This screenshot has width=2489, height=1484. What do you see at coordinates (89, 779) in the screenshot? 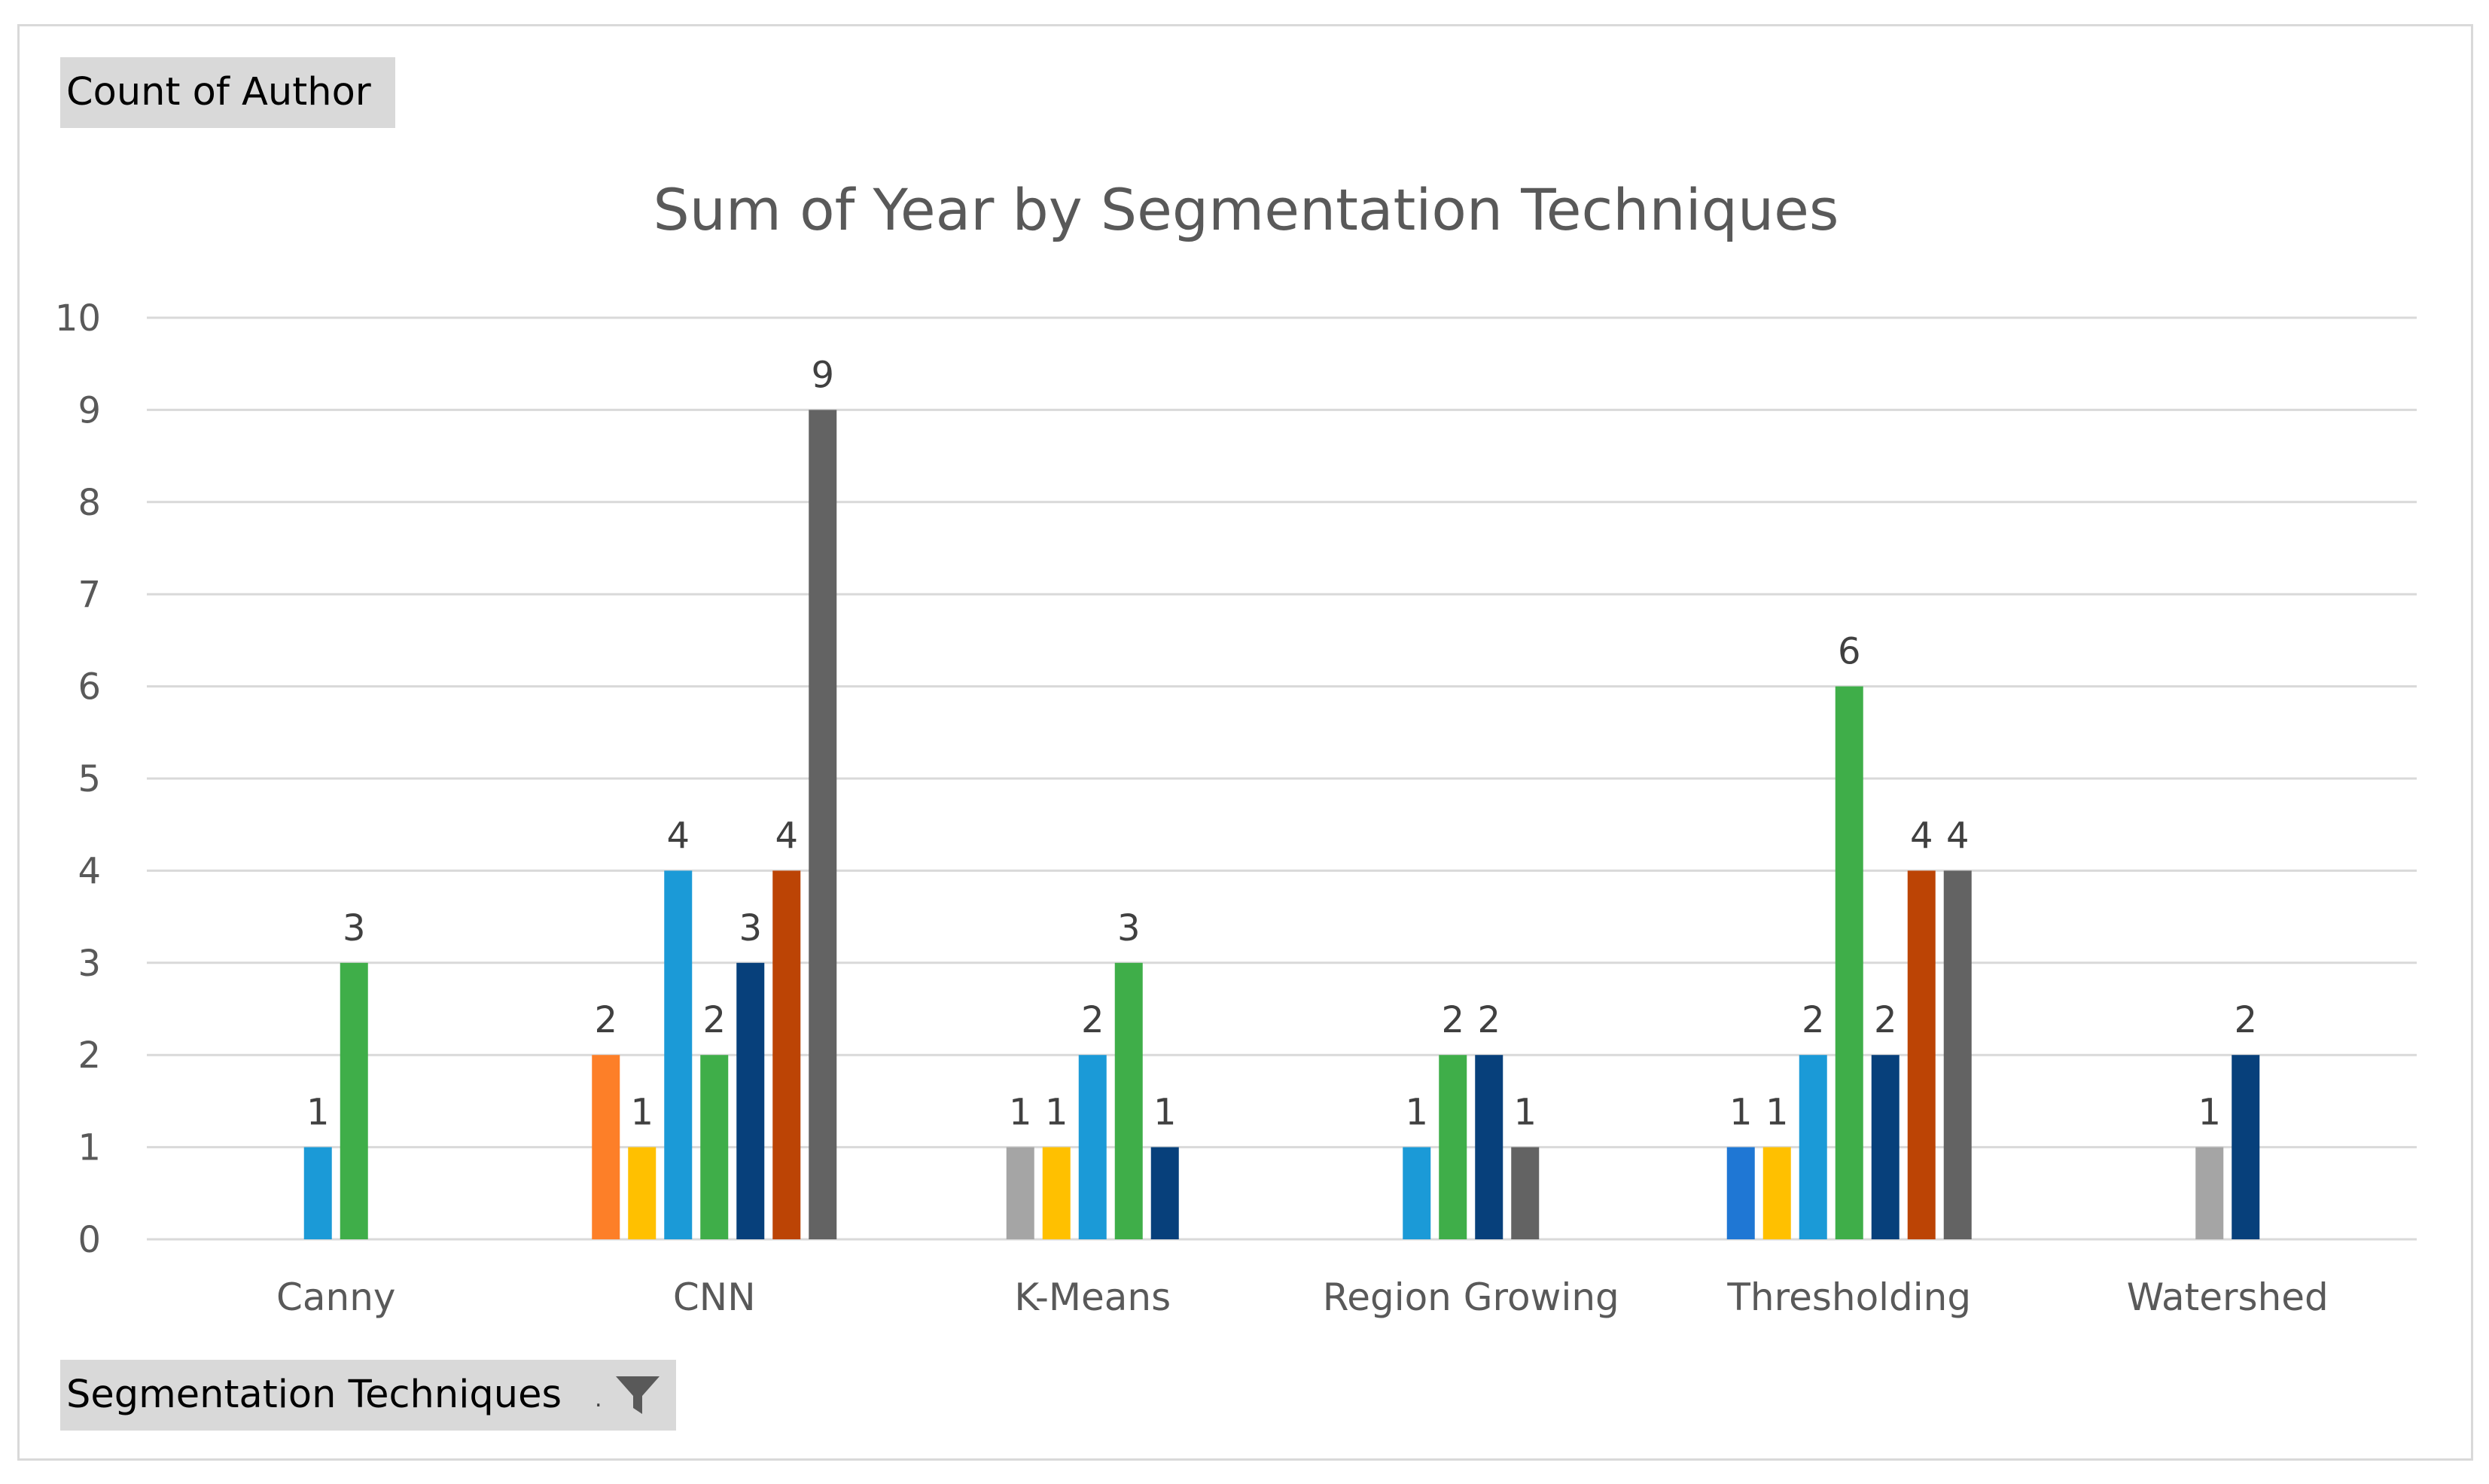
I see `y-tick-label: 5` at bounding box center [89, 779].